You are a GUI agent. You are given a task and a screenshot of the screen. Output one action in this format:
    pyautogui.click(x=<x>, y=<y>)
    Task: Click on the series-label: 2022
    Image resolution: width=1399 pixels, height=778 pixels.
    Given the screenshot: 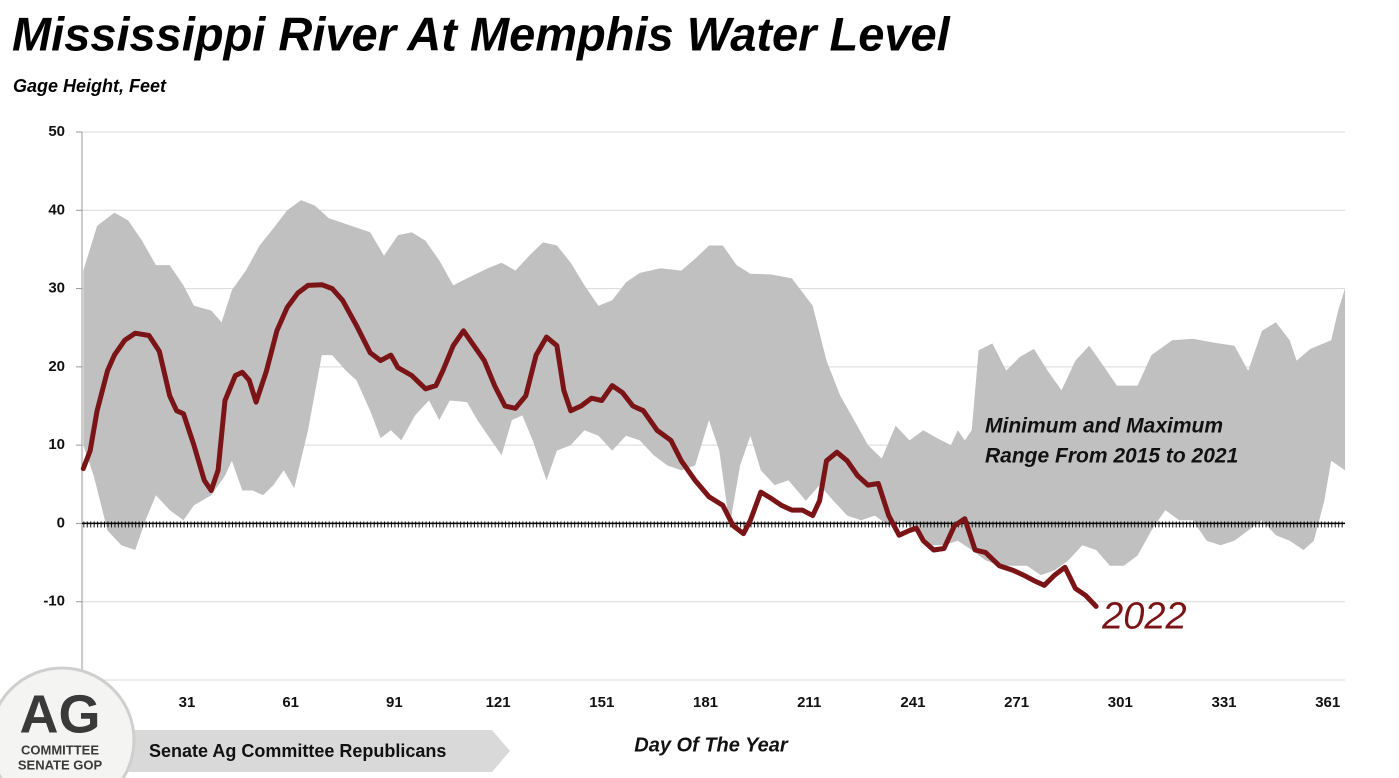 What is the action you would take?
    pyautogui.click(x=1144, y=616)
    